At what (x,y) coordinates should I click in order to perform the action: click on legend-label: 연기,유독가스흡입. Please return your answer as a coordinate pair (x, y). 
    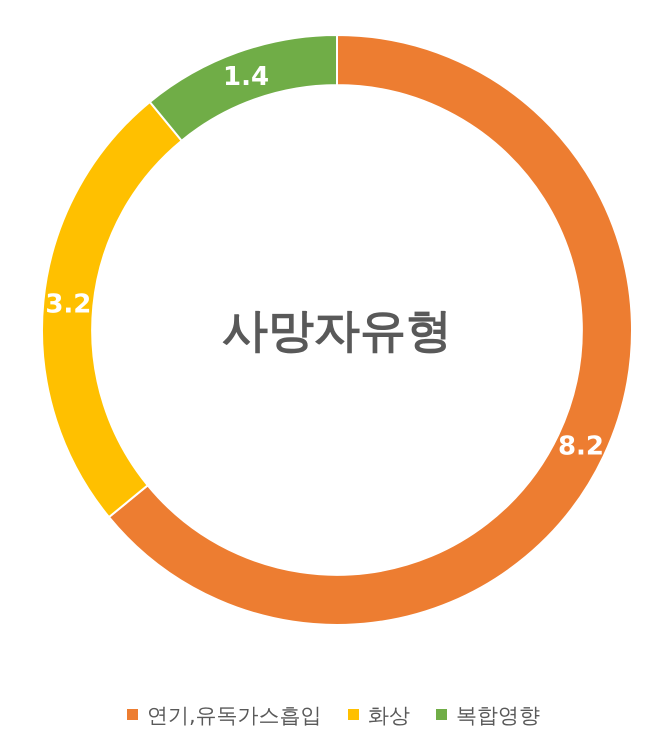
    Looking at the image, I should click on (234, 715).